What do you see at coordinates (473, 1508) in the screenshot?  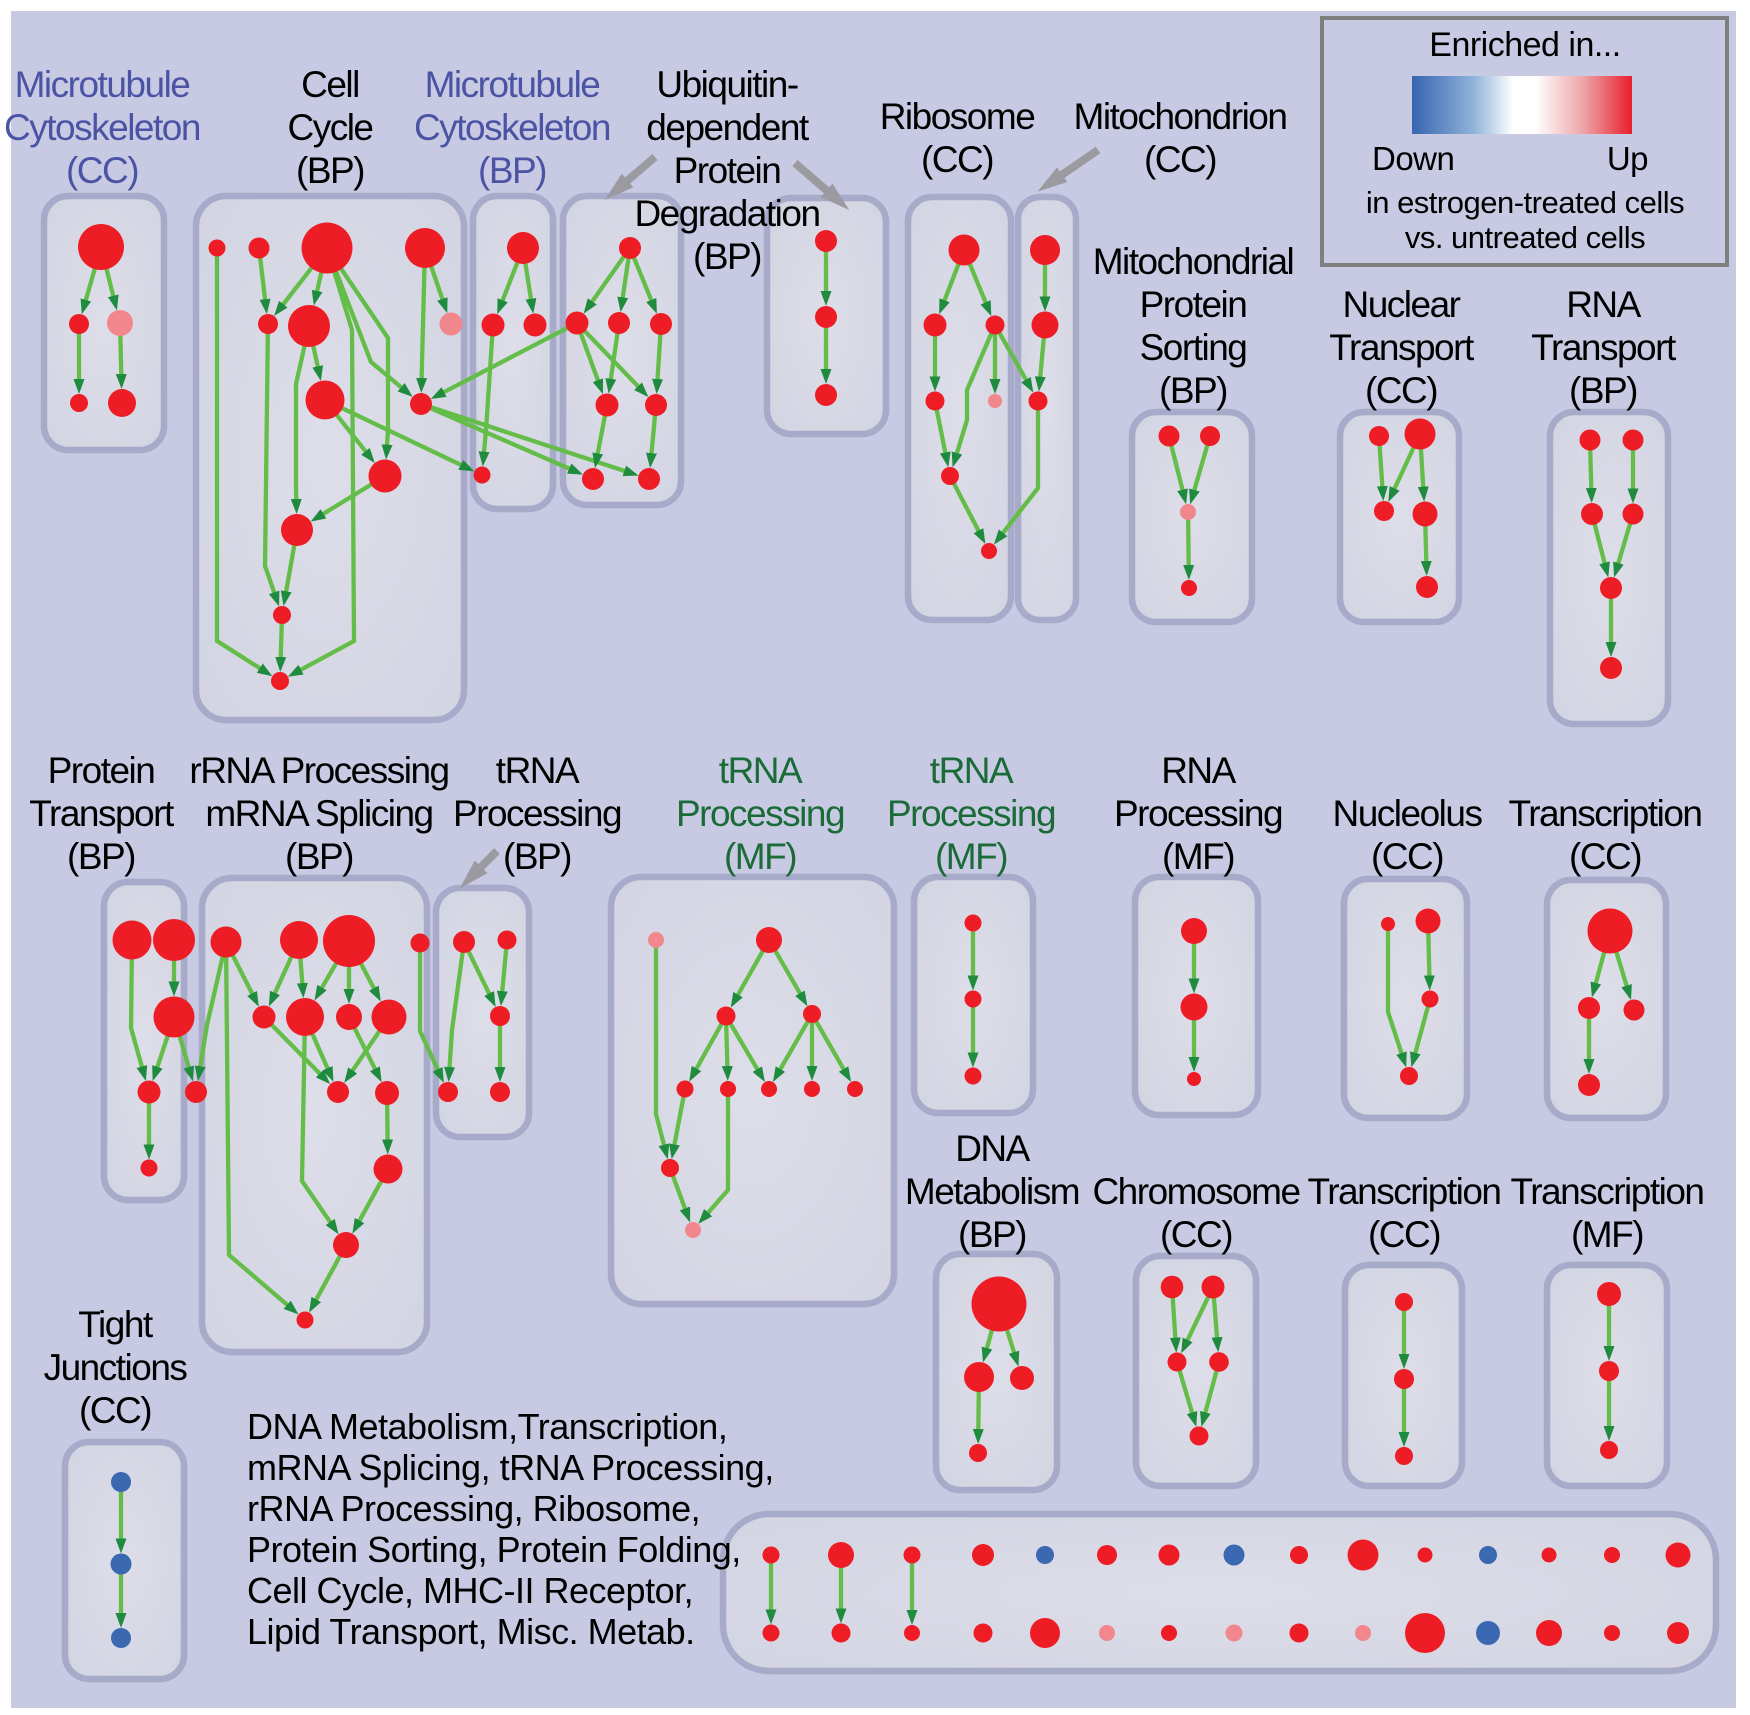 I see `svg-text: rRNA Processing, Ribosome,` at bounding box center [473, 1508].